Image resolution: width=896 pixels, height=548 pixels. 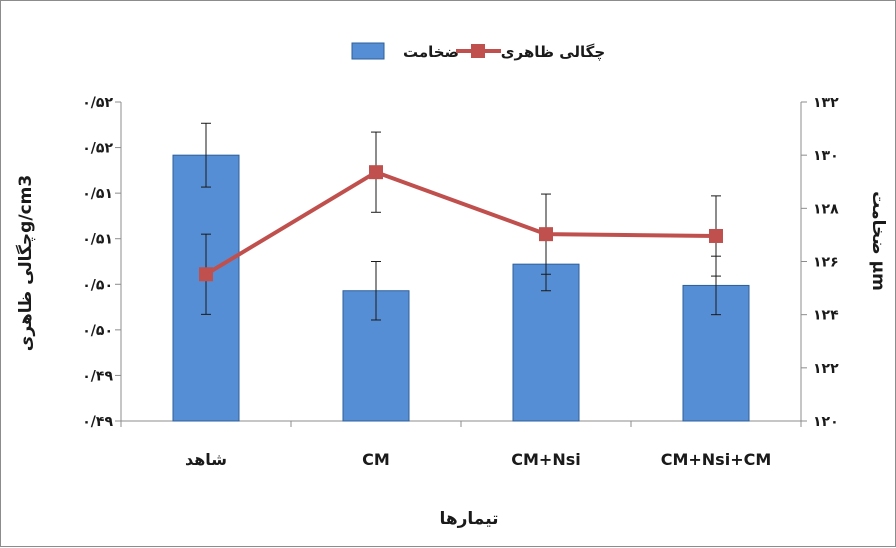 What do you see at coordinates (826, 263) in the screenshot?
I see `y-right-tick-label: ۱۲۶` at bounding box center [826, 263].